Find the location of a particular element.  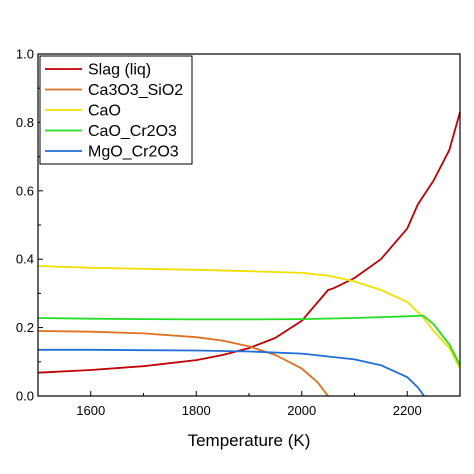

y-tick-label-5: 0.8 is located at coordinates (25, 122).